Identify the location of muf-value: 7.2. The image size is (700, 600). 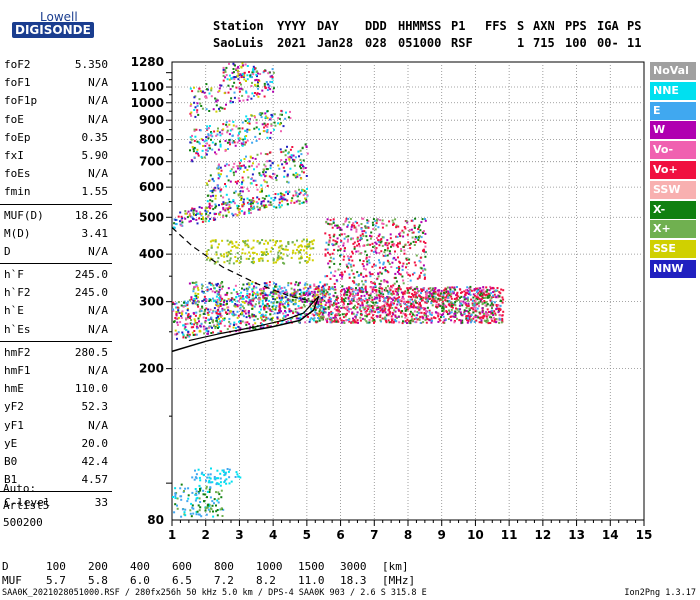
(224, 580).